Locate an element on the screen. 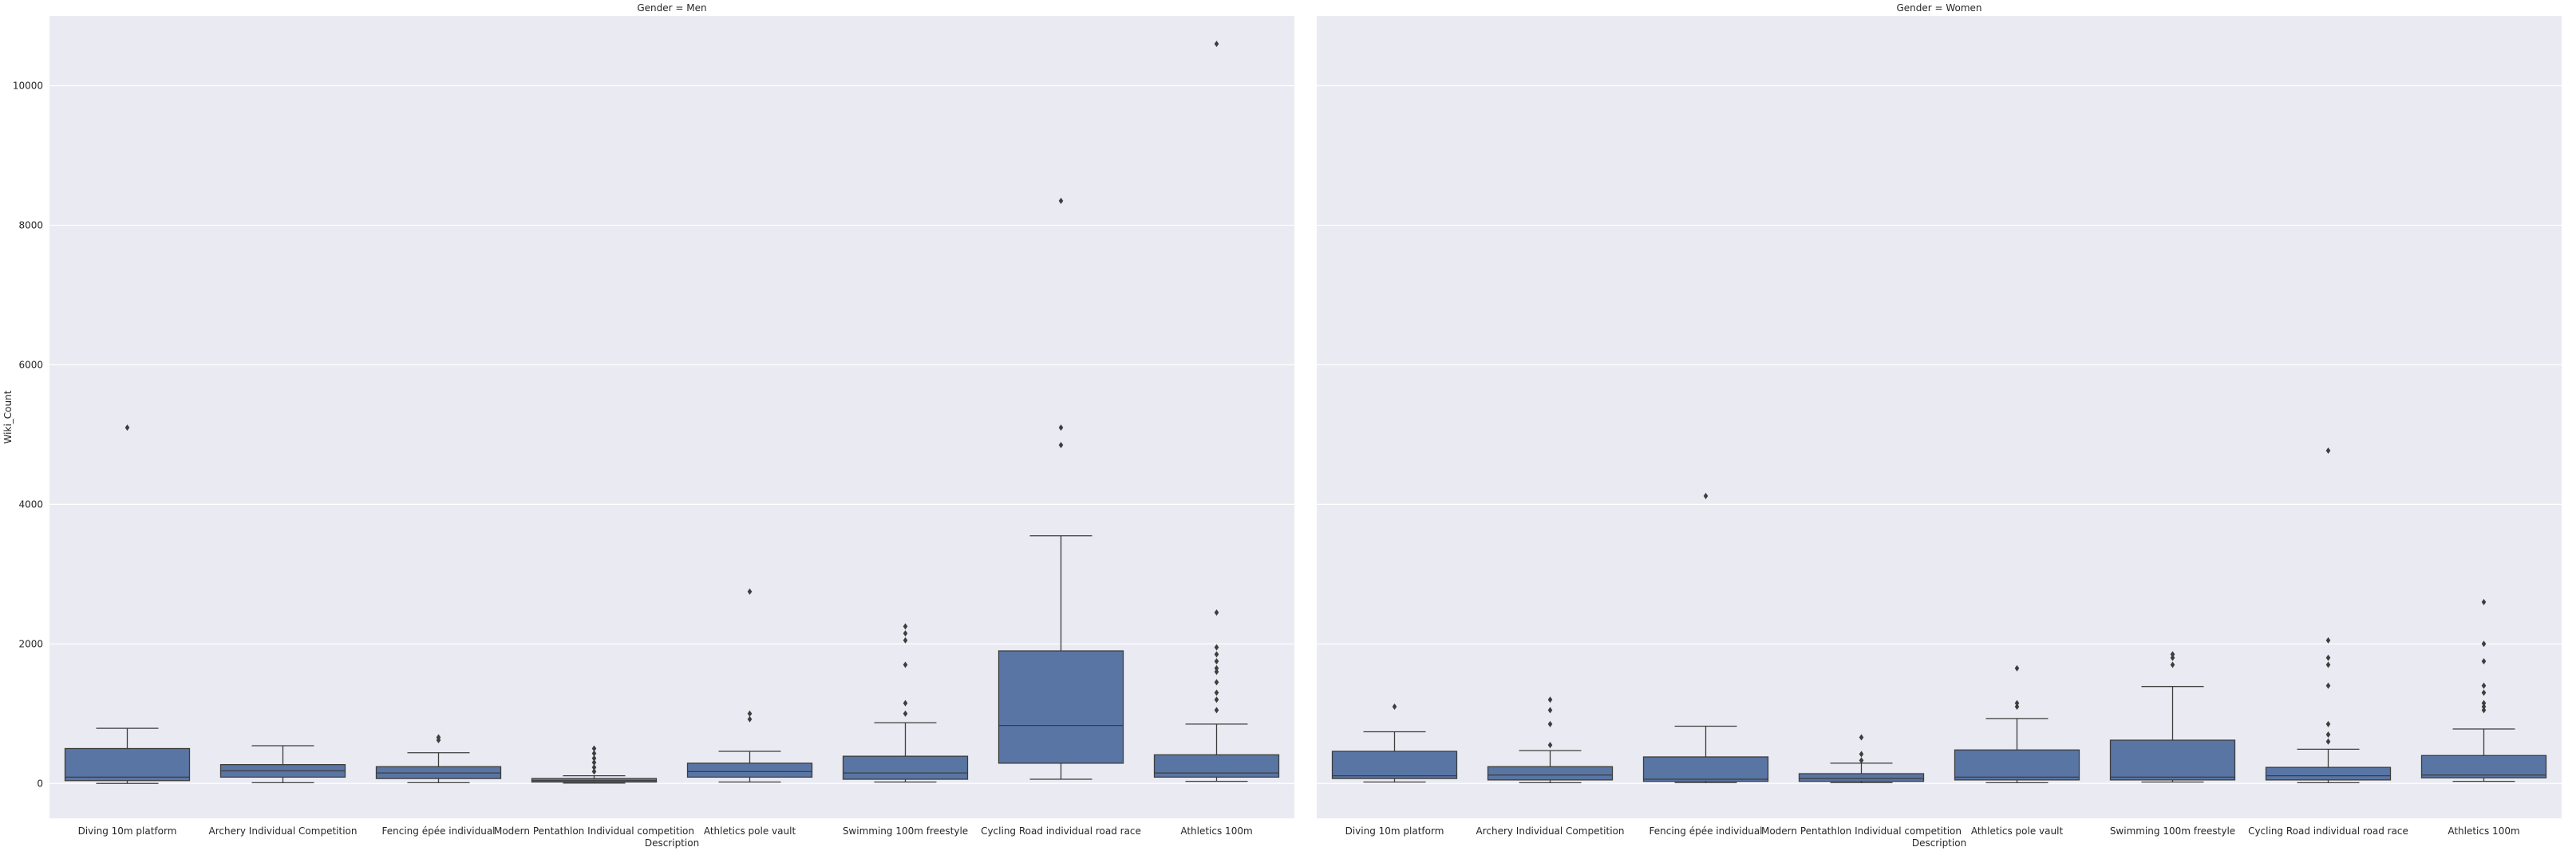 The image size is (2576, 855). y-tick-label: 2000 is located at coordinates (30, 643).